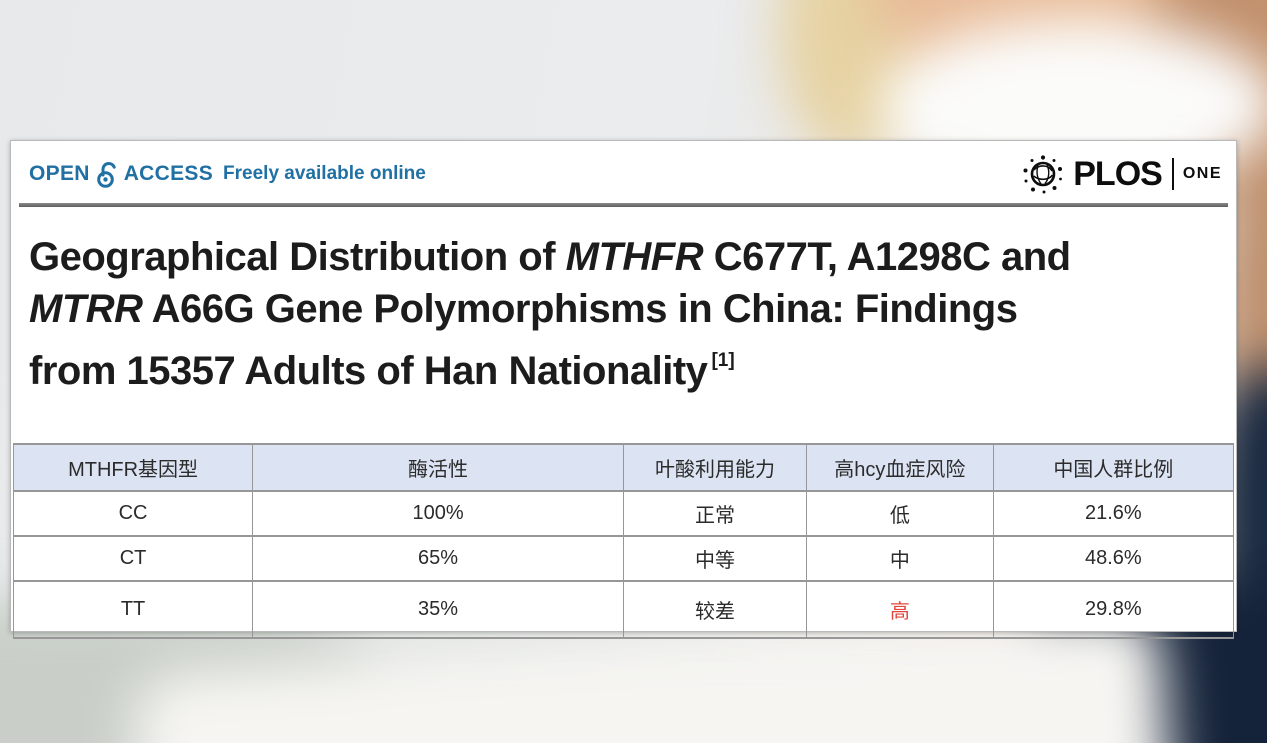 The width and height of the screenshot is (1267, 743). I want to click on col-header-genotype: MTHFR基因型, so click(133, 467).